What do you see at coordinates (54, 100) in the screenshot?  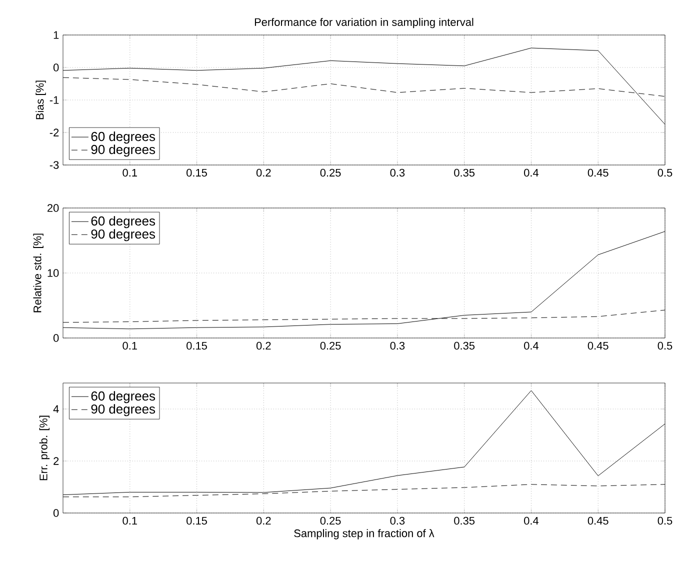 I see `y-tick-label: -1` at bounding box center [54, 100].